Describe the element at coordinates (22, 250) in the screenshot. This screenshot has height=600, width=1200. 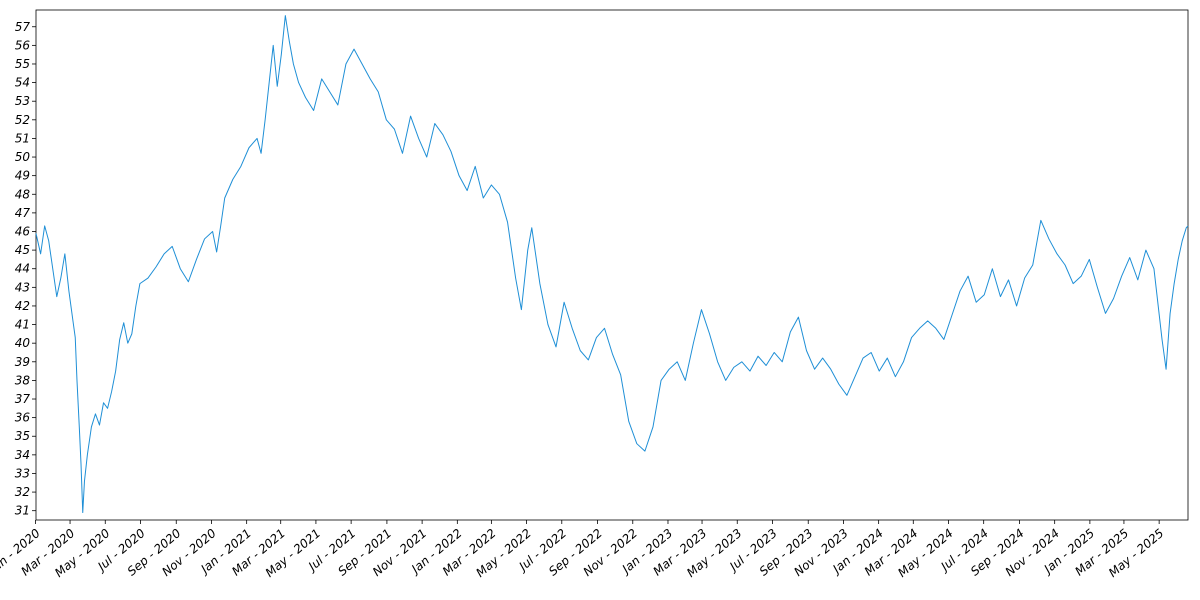
I see `y-tick-label: 45` at that location.